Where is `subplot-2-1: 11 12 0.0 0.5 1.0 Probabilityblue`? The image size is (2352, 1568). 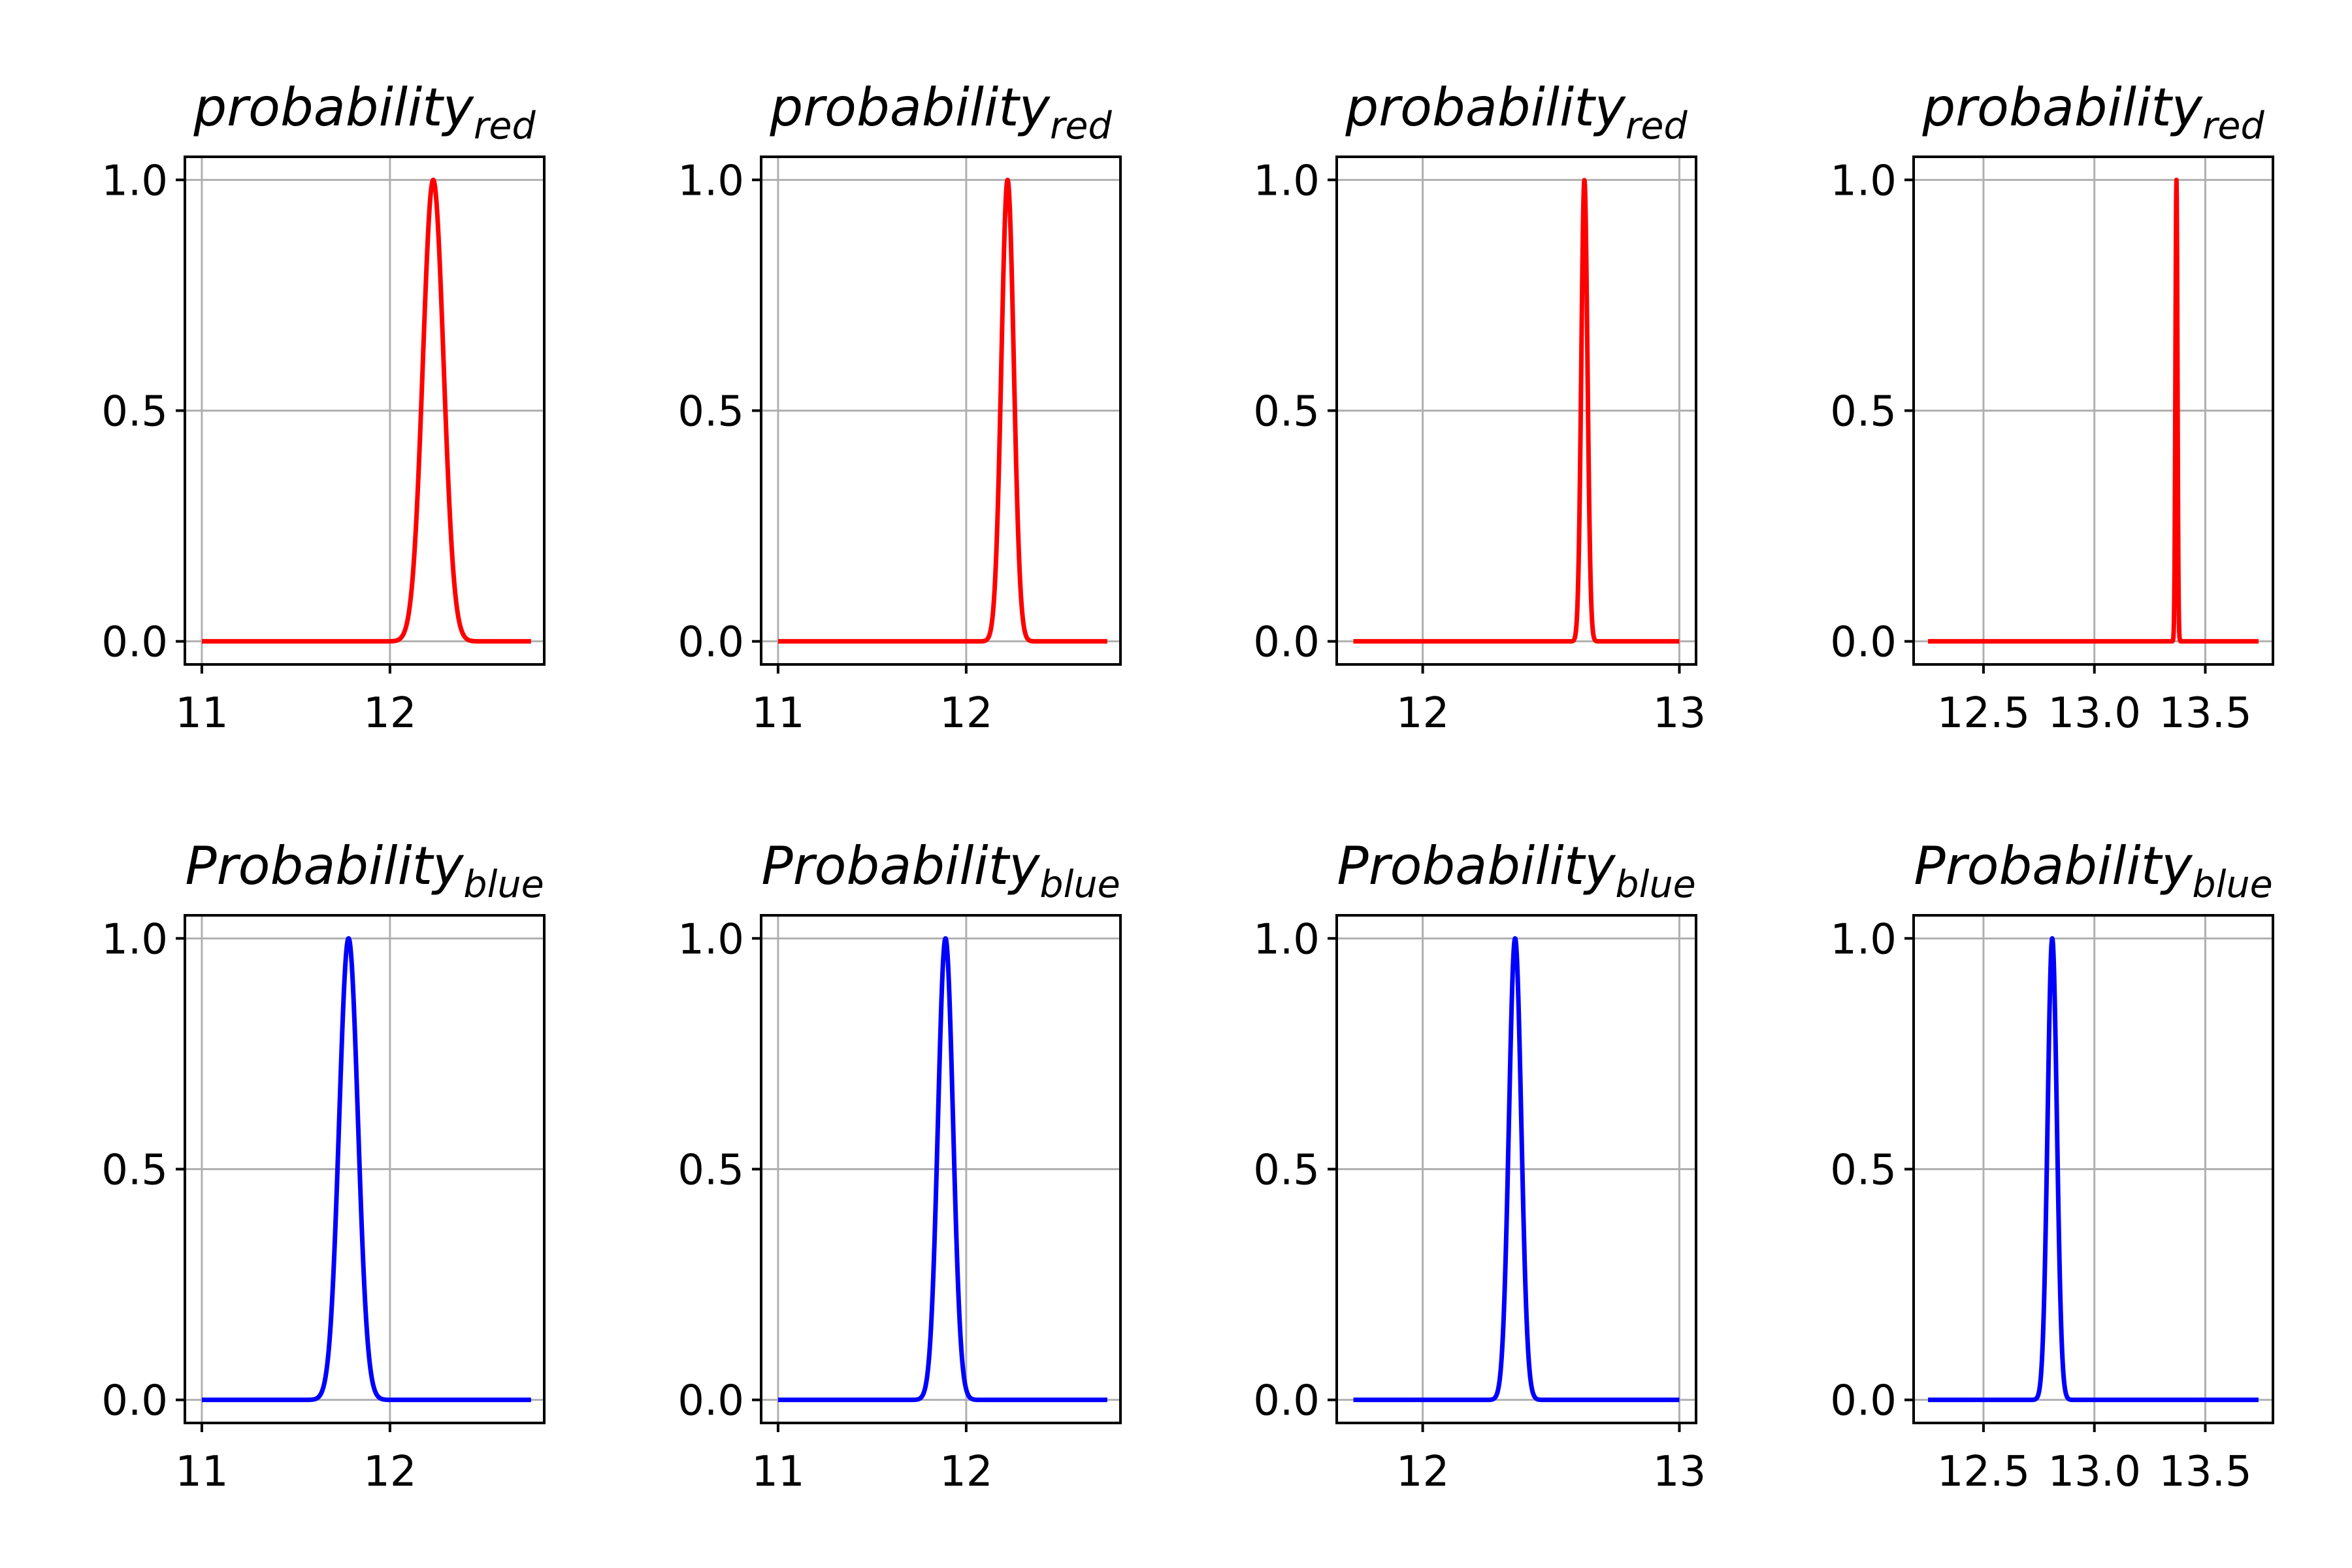 subplot-2-1: 11 12 0.0 0.5 1.0 Probabilityblue is located at coordinates (323, 1166).